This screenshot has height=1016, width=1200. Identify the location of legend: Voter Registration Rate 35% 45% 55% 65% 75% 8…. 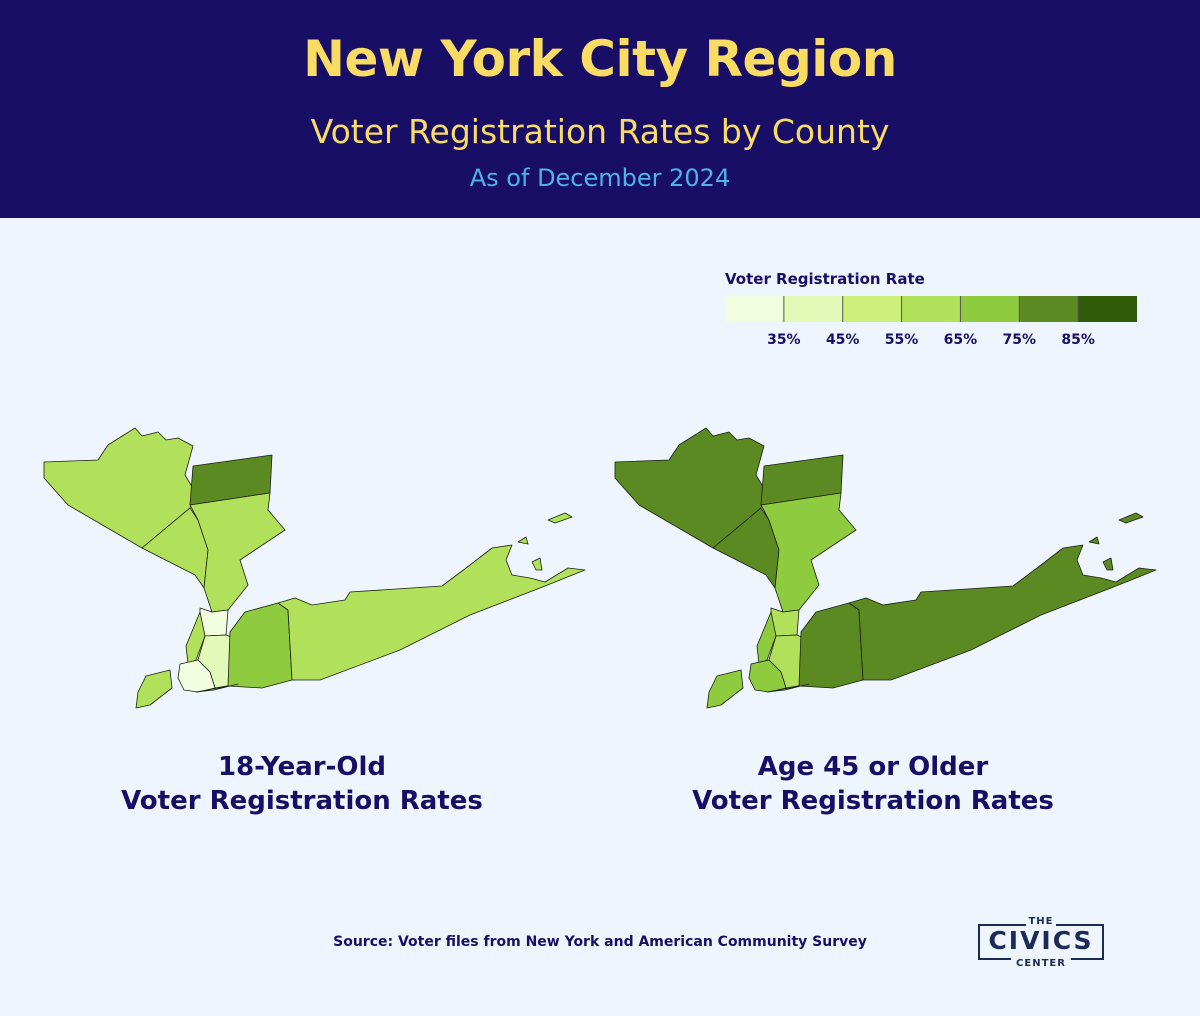
(935, 315).